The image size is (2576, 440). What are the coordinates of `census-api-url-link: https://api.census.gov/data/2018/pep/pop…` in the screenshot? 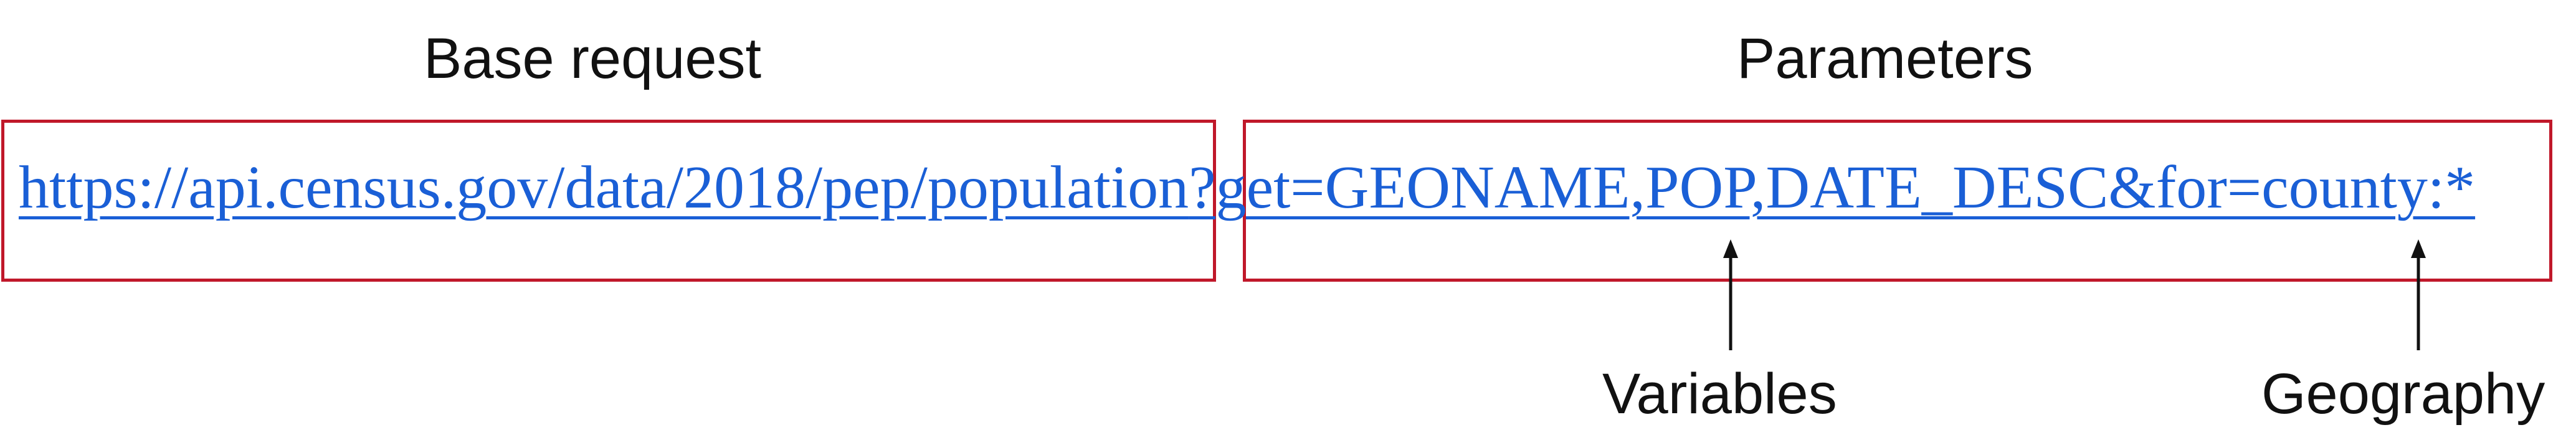 It's located at (1247, 187).